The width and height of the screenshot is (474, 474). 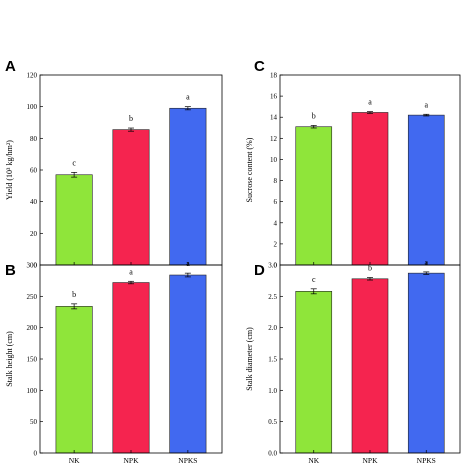 What do you see at coordinates (274, 76) in the screenshot?
I see `y-tick-label: 18` at bounding box center [274, 76].